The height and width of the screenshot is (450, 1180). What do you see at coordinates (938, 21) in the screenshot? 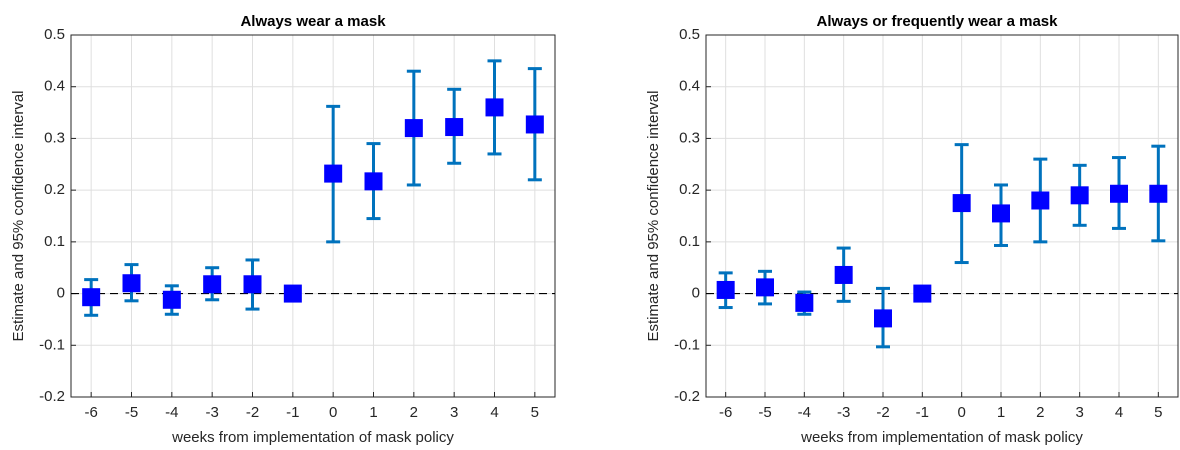
I see `chart-title: Always or frequently wear a mask` at bounding box center [938, 21].